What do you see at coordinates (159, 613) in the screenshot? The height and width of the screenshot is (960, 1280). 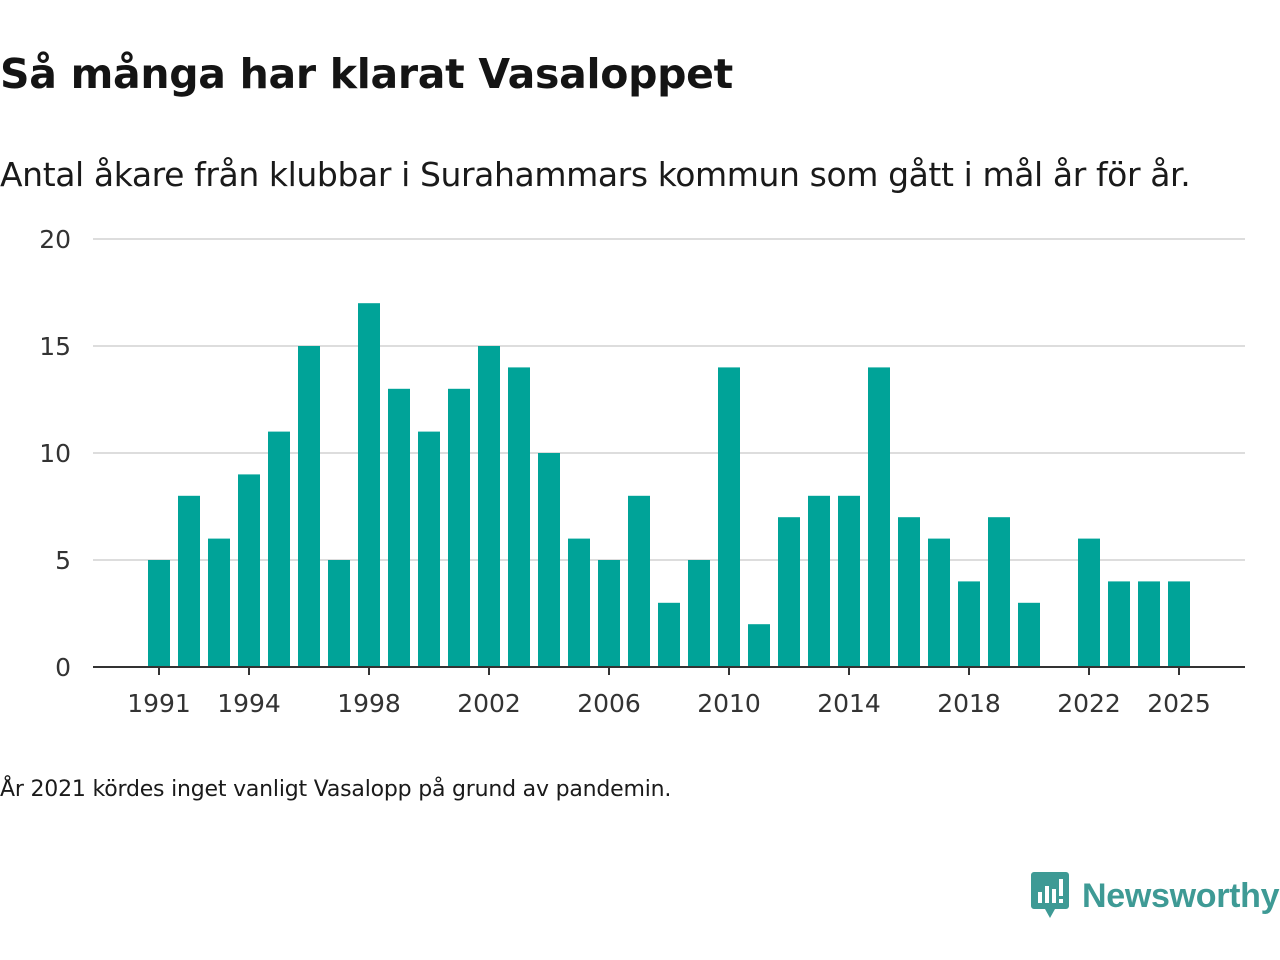 I see `bar-1991` at bounding box center [159, 613].